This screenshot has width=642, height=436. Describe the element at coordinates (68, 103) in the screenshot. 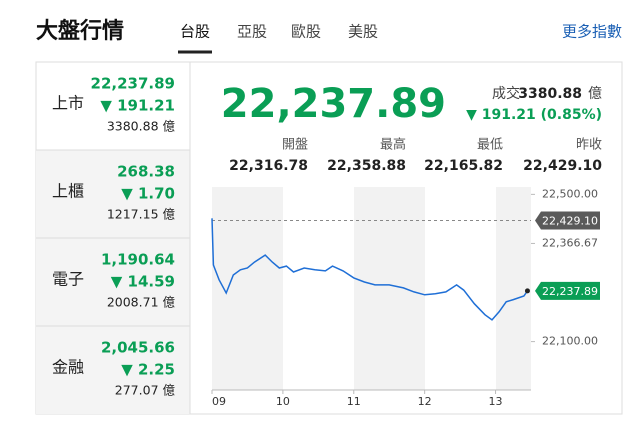

I see `index-name: 上市` at that location.